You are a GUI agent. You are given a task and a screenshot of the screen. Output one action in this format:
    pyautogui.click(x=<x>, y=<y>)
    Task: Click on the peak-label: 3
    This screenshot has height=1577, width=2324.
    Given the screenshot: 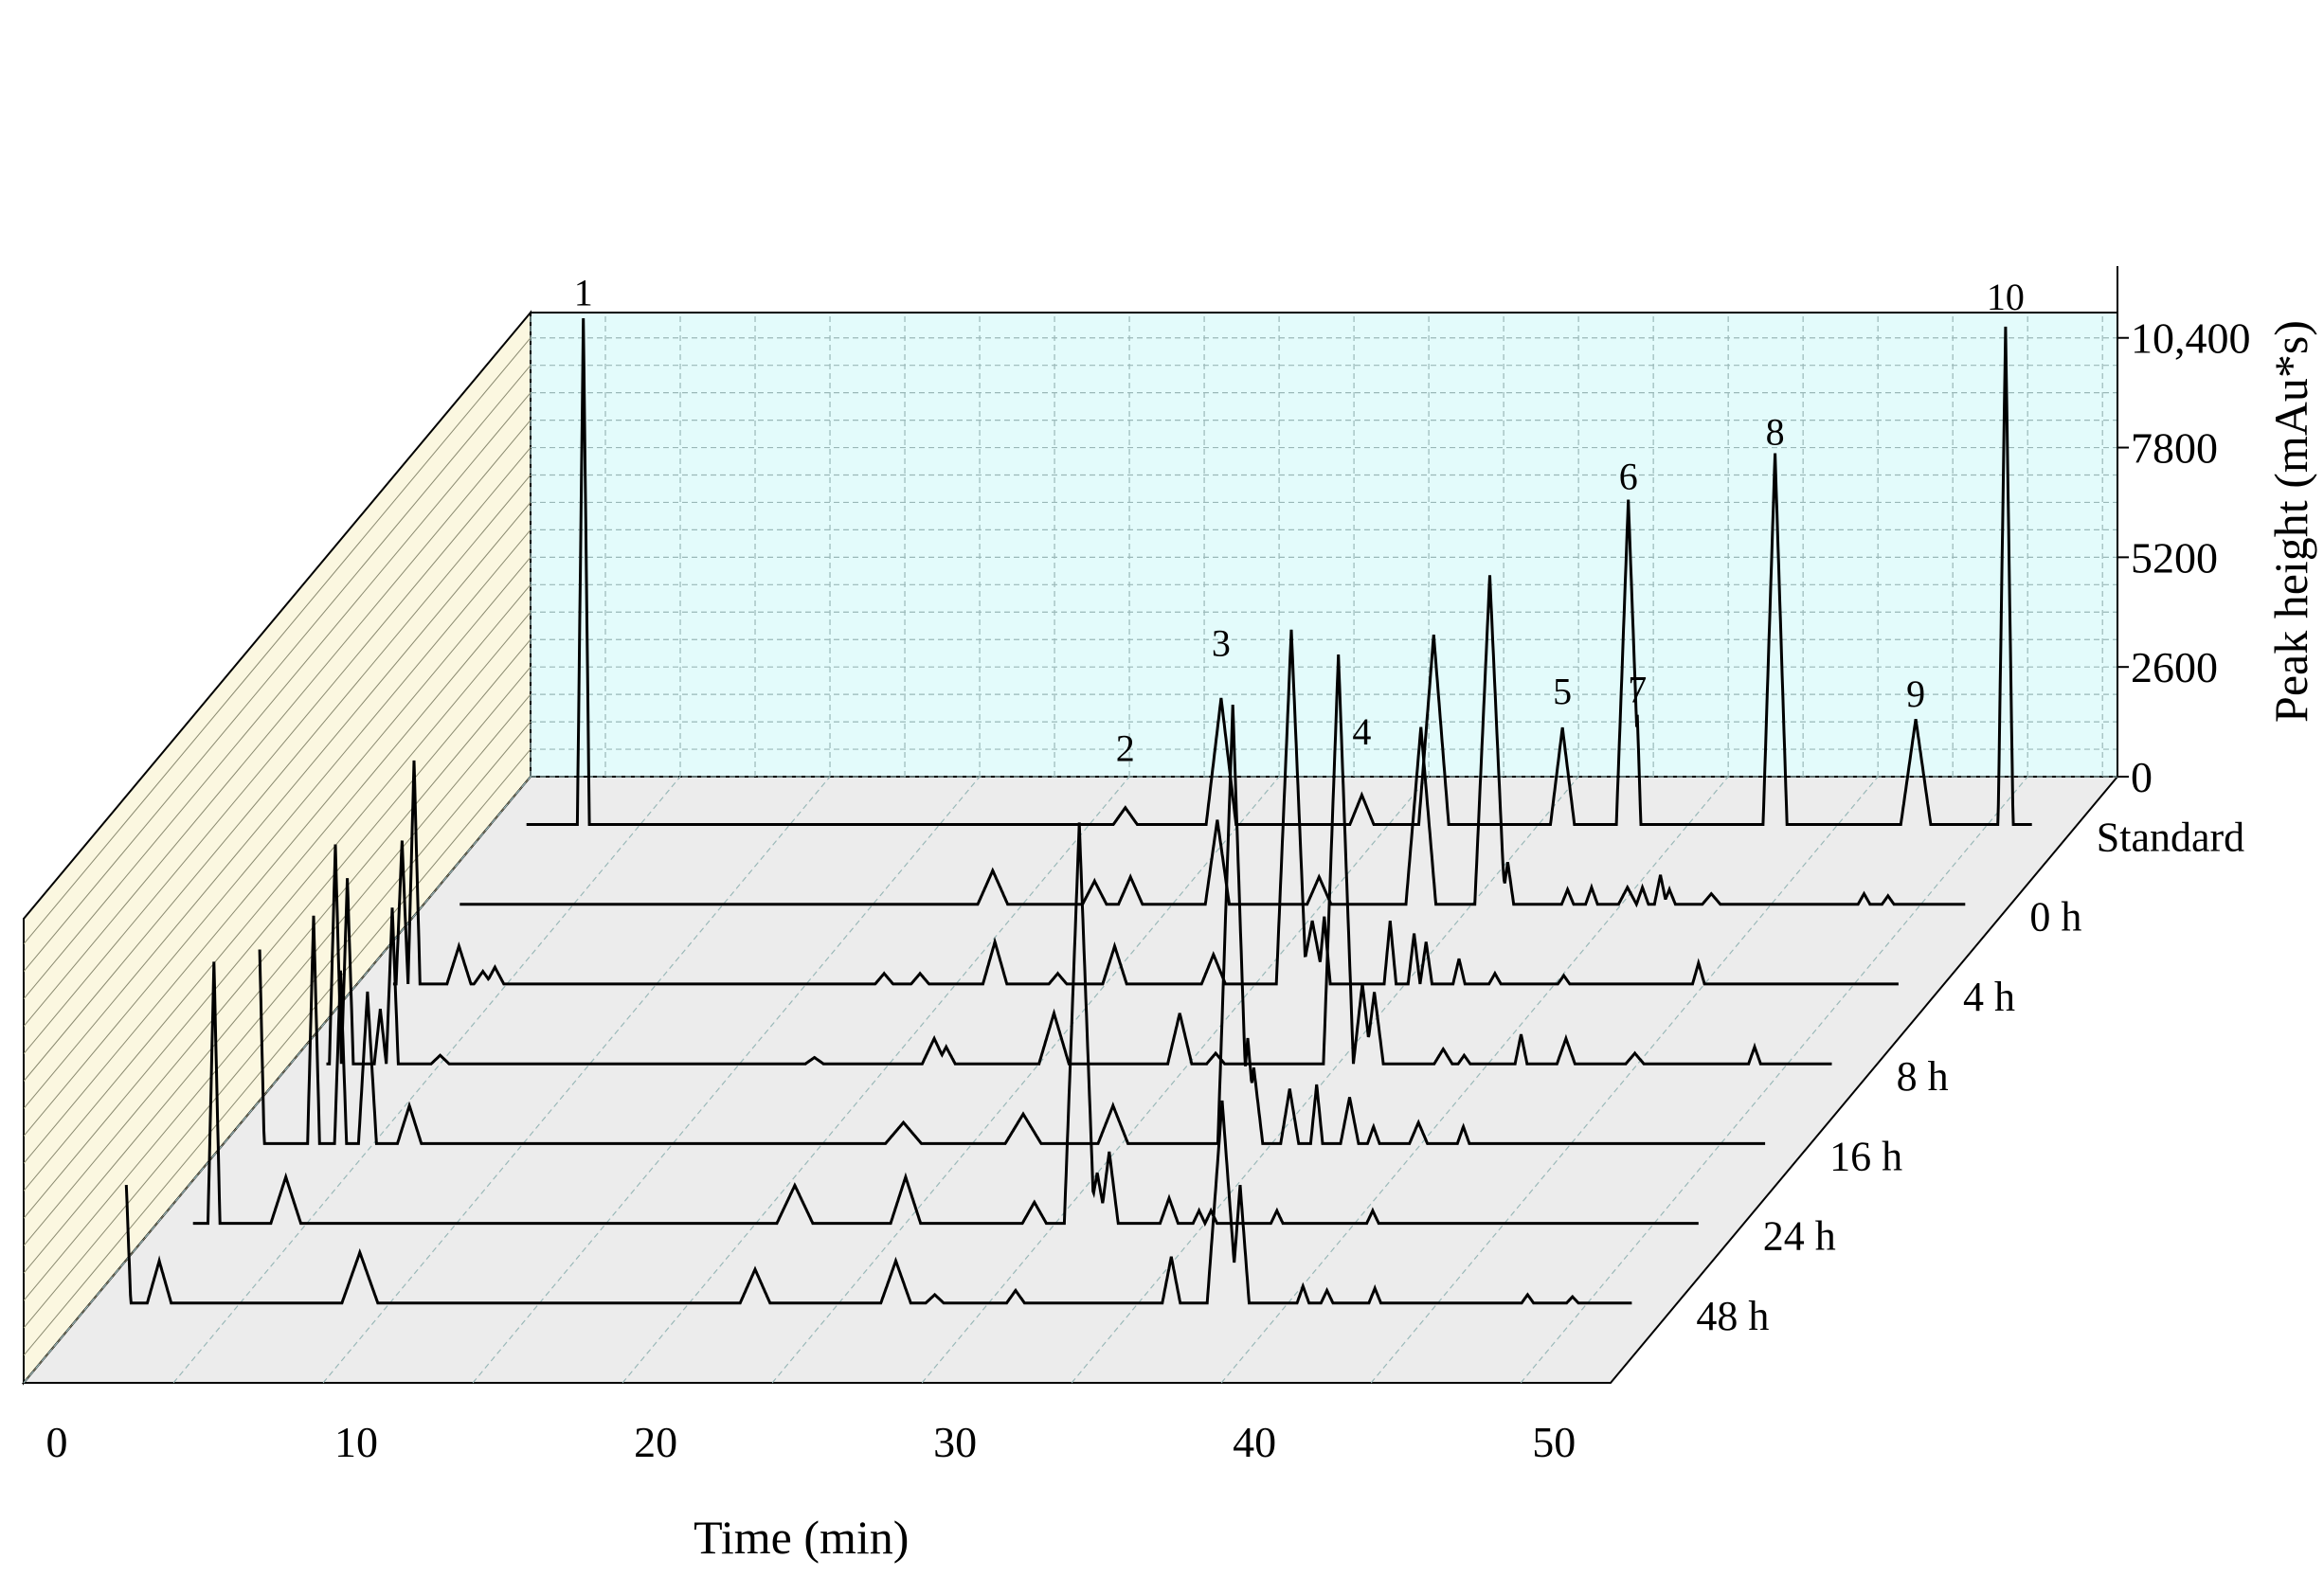 What is the action you would take?
    pyautogui.click(x=1221, y=642)
    